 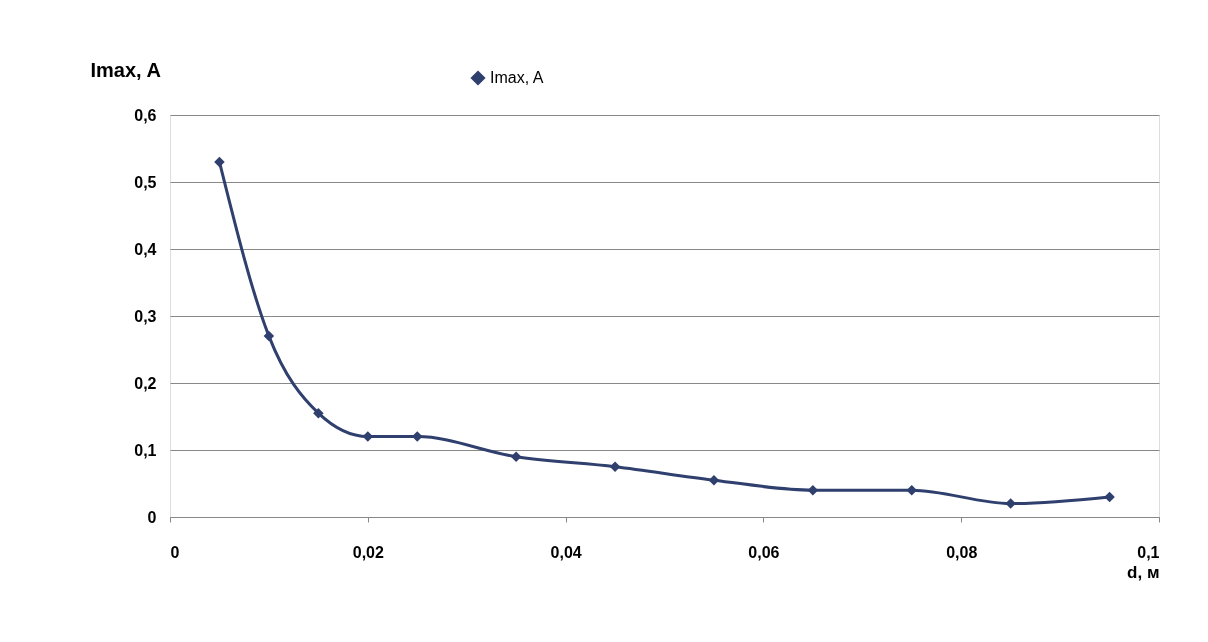 What do you see at coordinates (125, 69) in the screenshot?
I see `y-axis-title: Imax, A` at bounding box center [125, 69].